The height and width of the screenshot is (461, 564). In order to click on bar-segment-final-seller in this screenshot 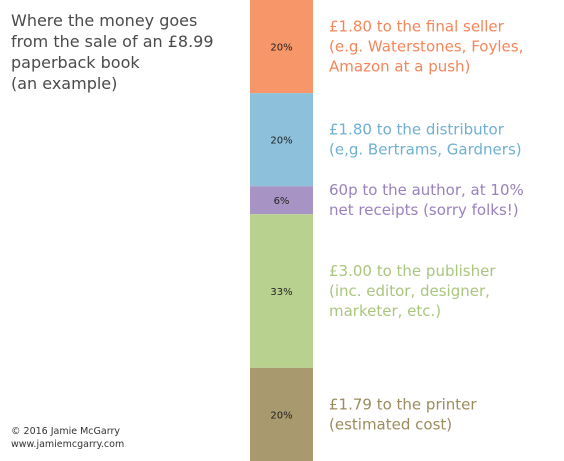, I will do `click(281, 47)`.